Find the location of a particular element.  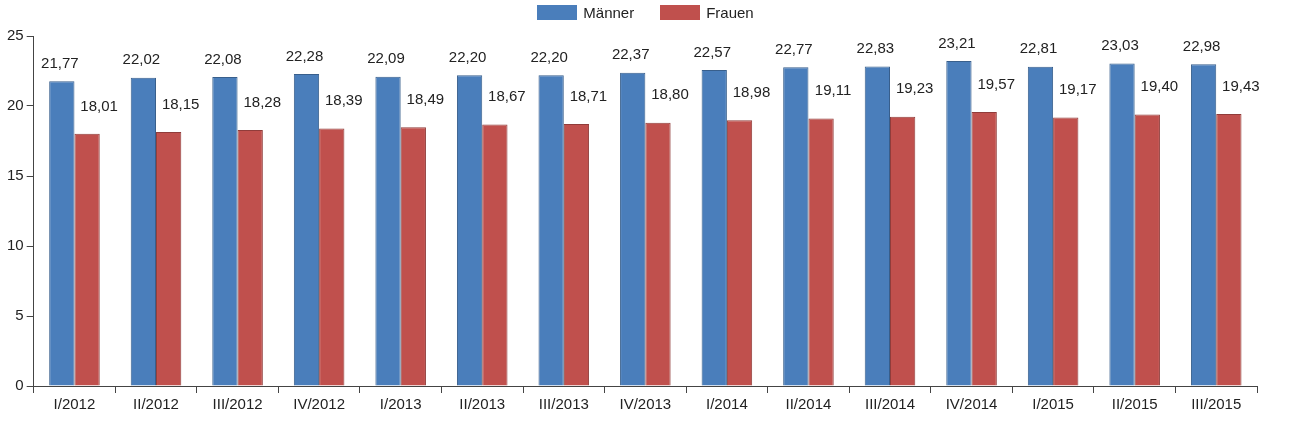

x-tick-label: III/2014 is located at coordinates (890, 404).